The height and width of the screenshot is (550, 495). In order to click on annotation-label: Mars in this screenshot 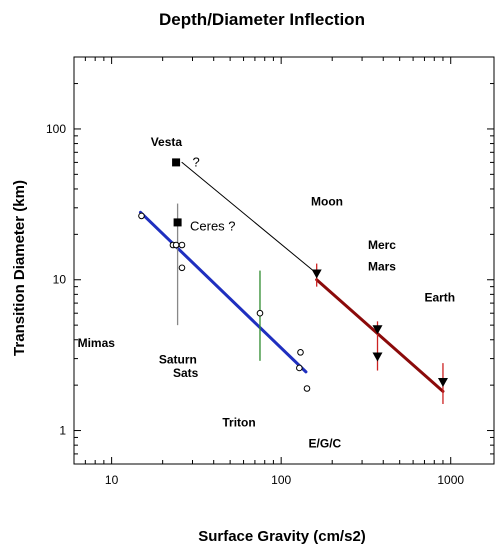, I will do `click(382, 267)`.